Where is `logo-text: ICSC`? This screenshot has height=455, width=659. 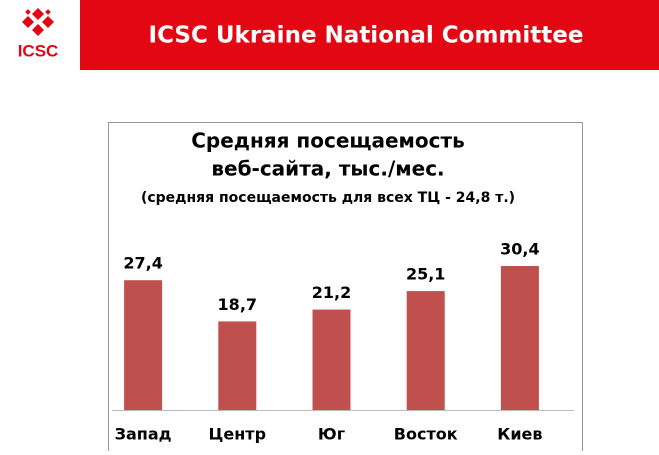 logo-text: ICSC is located at coordinates (38, 50).